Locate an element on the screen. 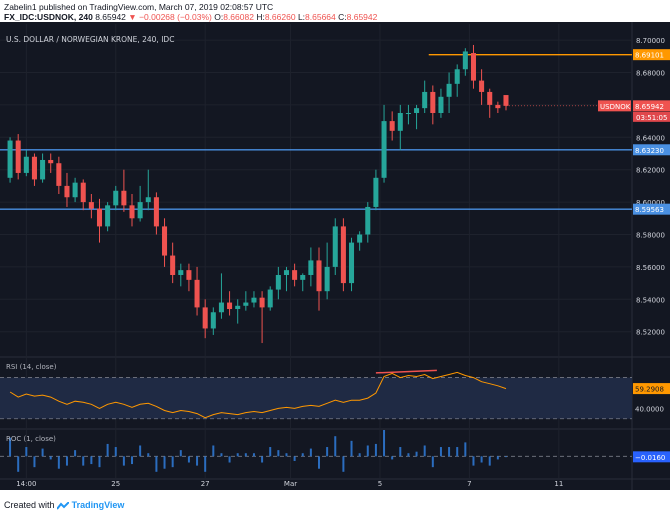 This screenshot has height=516, width=670. price-tick-label: 8.70000 is located at coordinates (650, 41).